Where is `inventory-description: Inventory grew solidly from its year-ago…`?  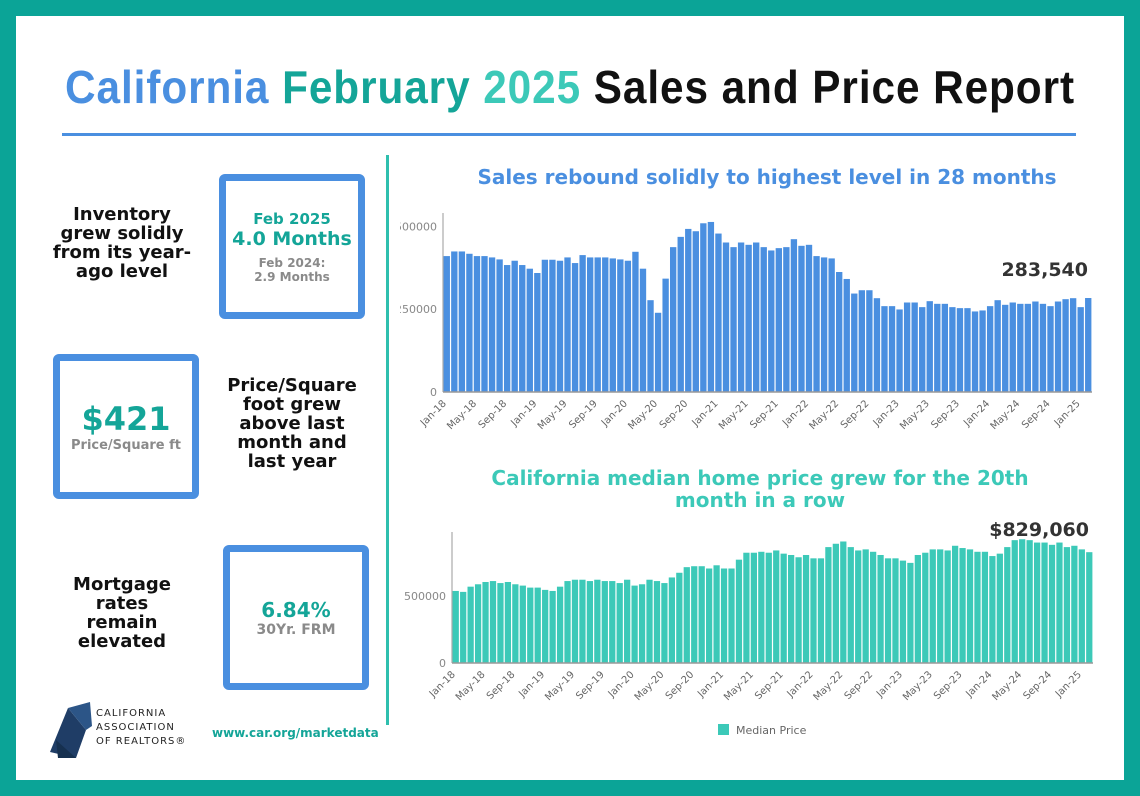 inventory-description: Inventory grew solidly from its year-ago… is located at coordinates (122, 243).